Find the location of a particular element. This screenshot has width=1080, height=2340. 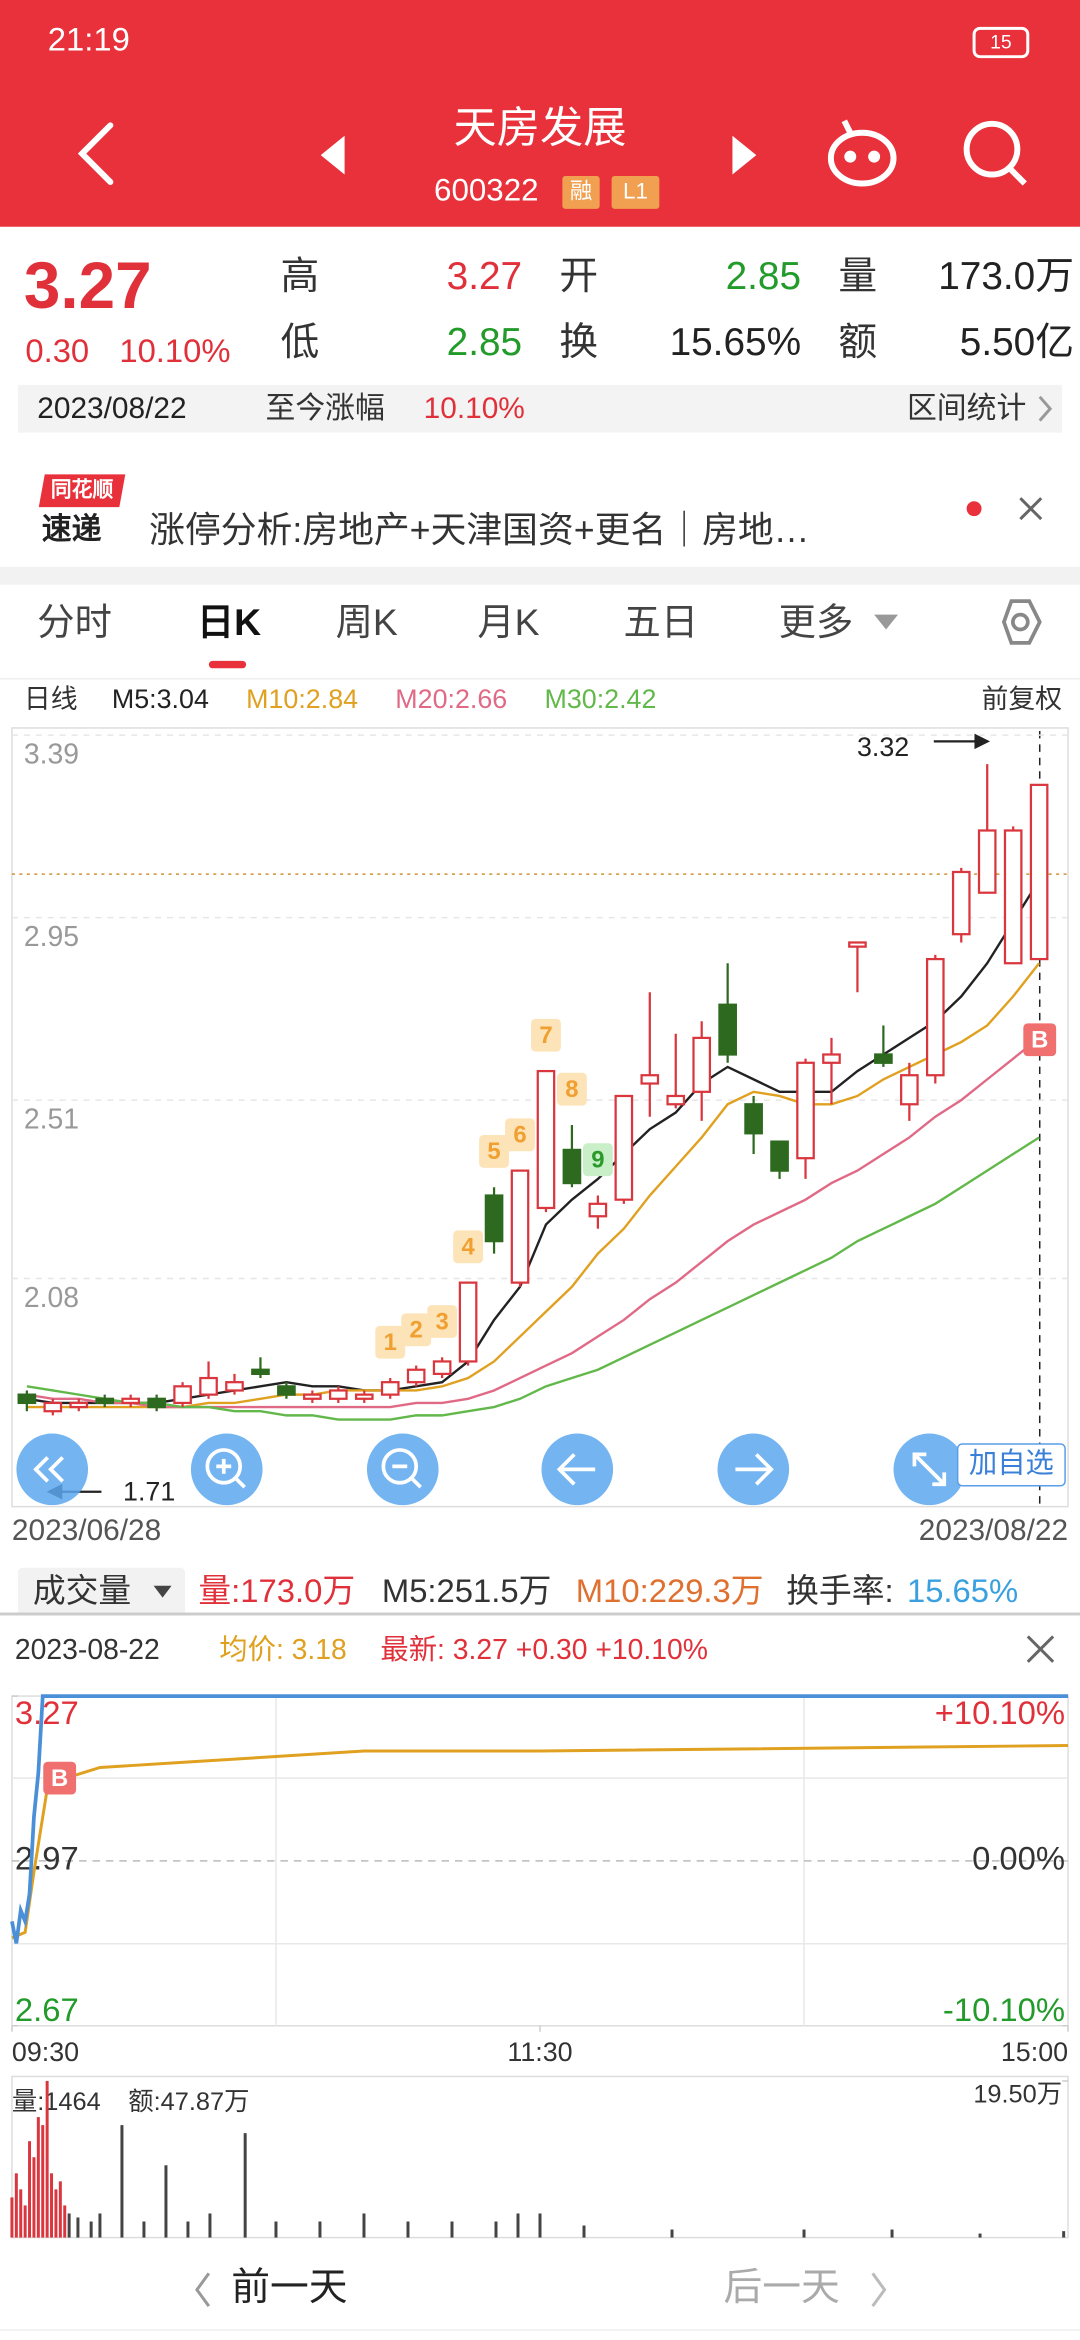

turnover-label: 换手率: is located at coordinates (840, 1590).